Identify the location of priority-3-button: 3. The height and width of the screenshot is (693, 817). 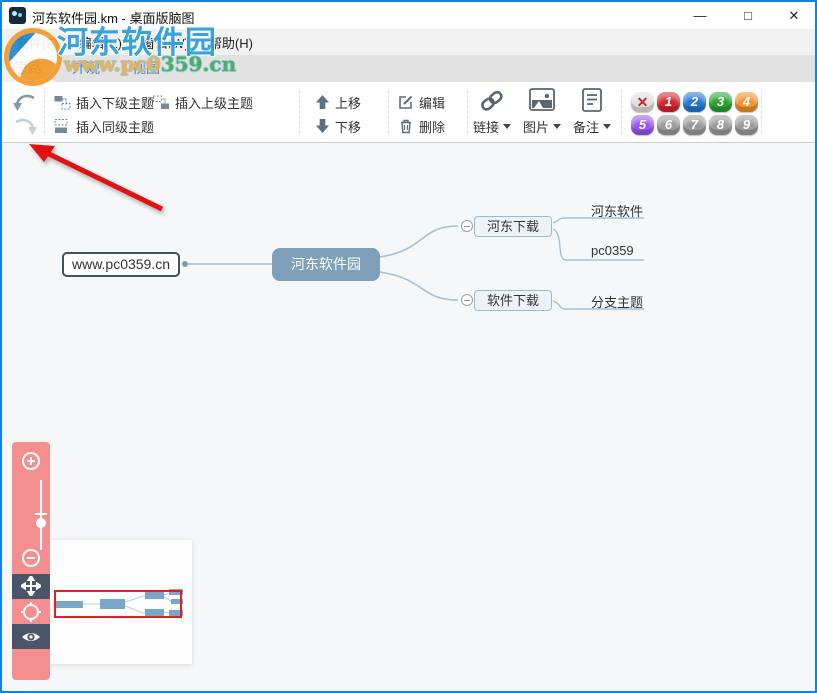
(720, 102).